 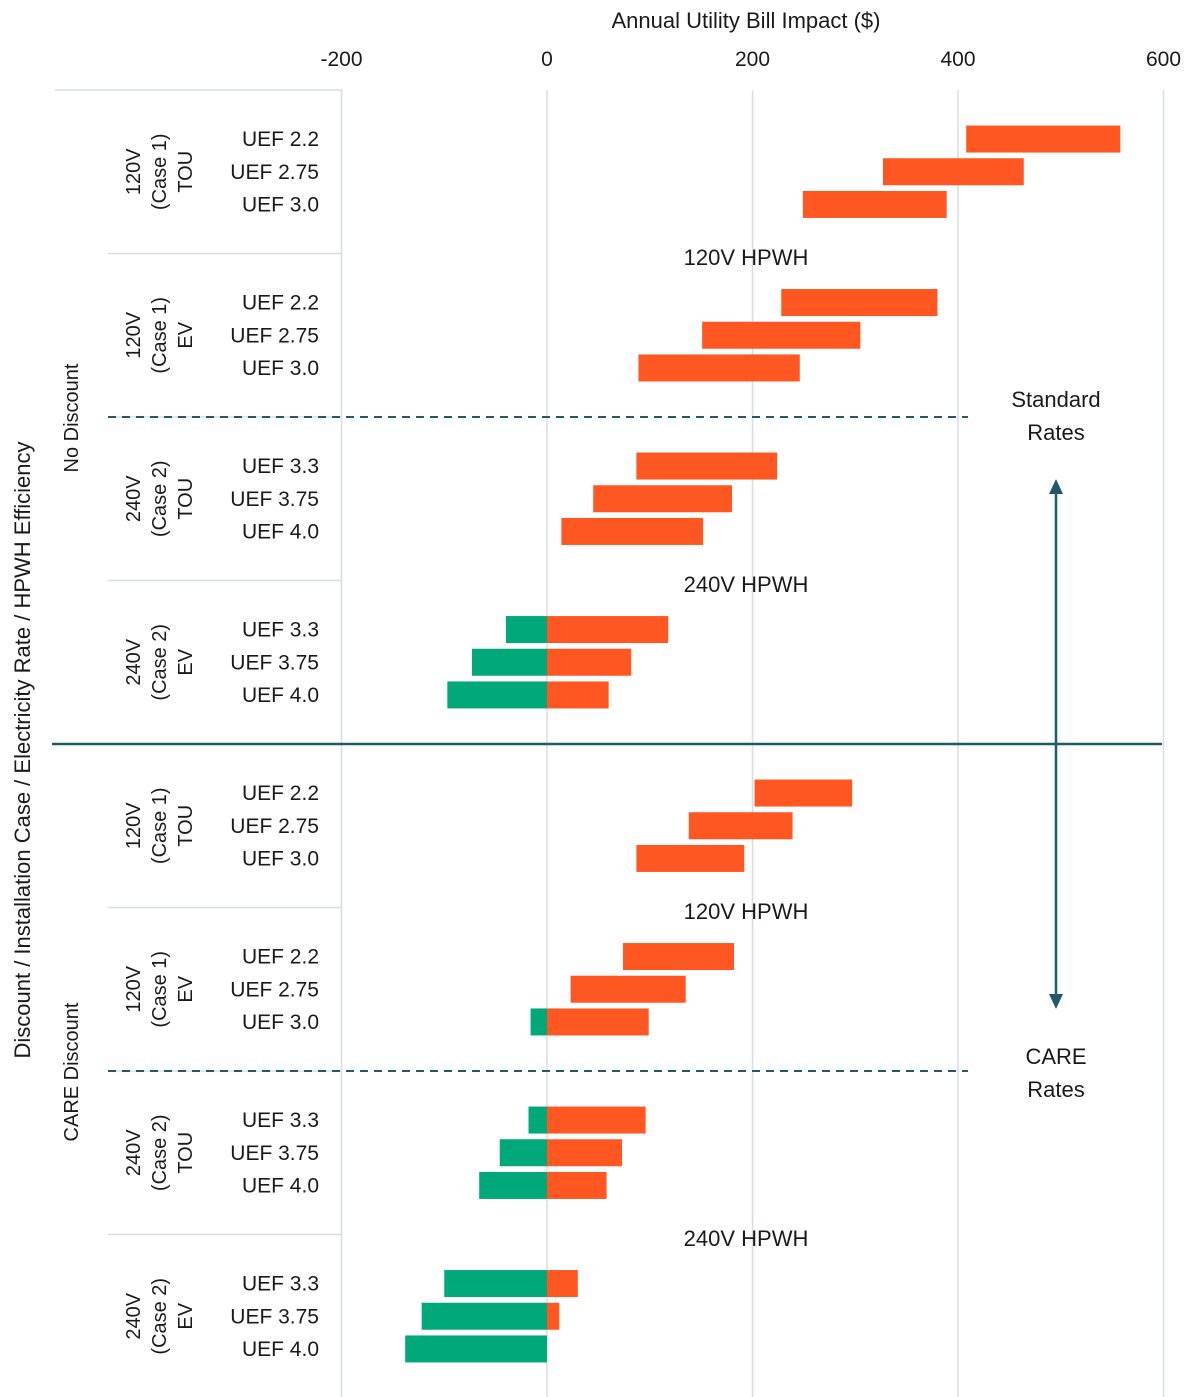 What do you see at coordinates (1055, 1089) in the screenshot?
I see `care-rates-label-line2: Rates` at bounding box center [1055, 1089].